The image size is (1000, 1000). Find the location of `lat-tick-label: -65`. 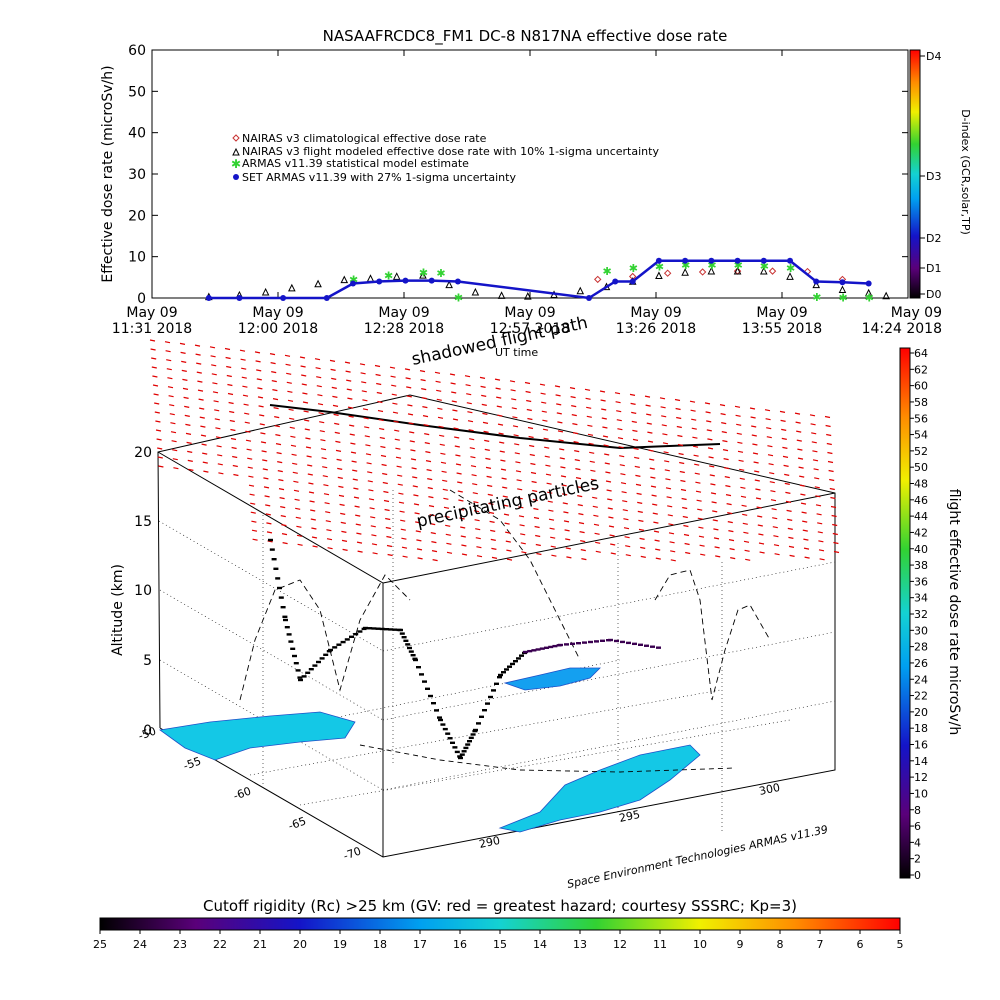

lat-tick-label: -65 is located at coordinates (297, 823).